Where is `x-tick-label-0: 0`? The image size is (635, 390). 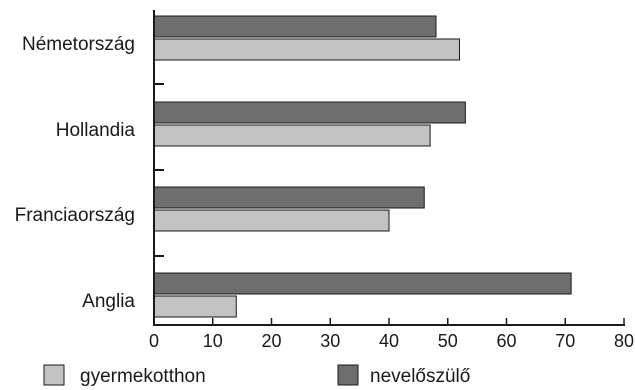
x-tick-label-0: 0 is located at coordinates (154, 341).